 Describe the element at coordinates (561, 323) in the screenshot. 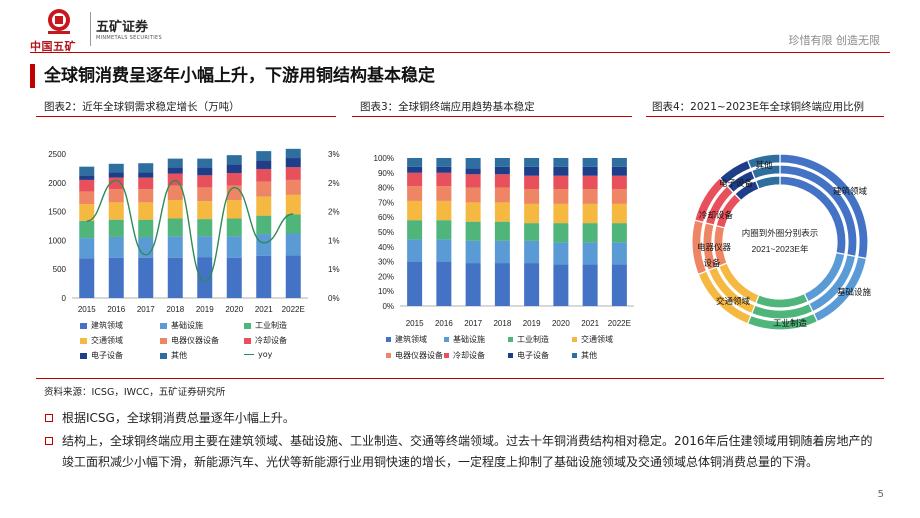

I see `x-tick-label: 2020` at that location.